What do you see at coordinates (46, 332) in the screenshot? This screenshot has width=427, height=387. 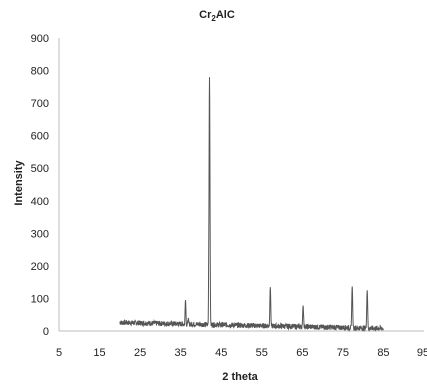 I see `y-tick-label: 0` at bounding box center [46, 332].